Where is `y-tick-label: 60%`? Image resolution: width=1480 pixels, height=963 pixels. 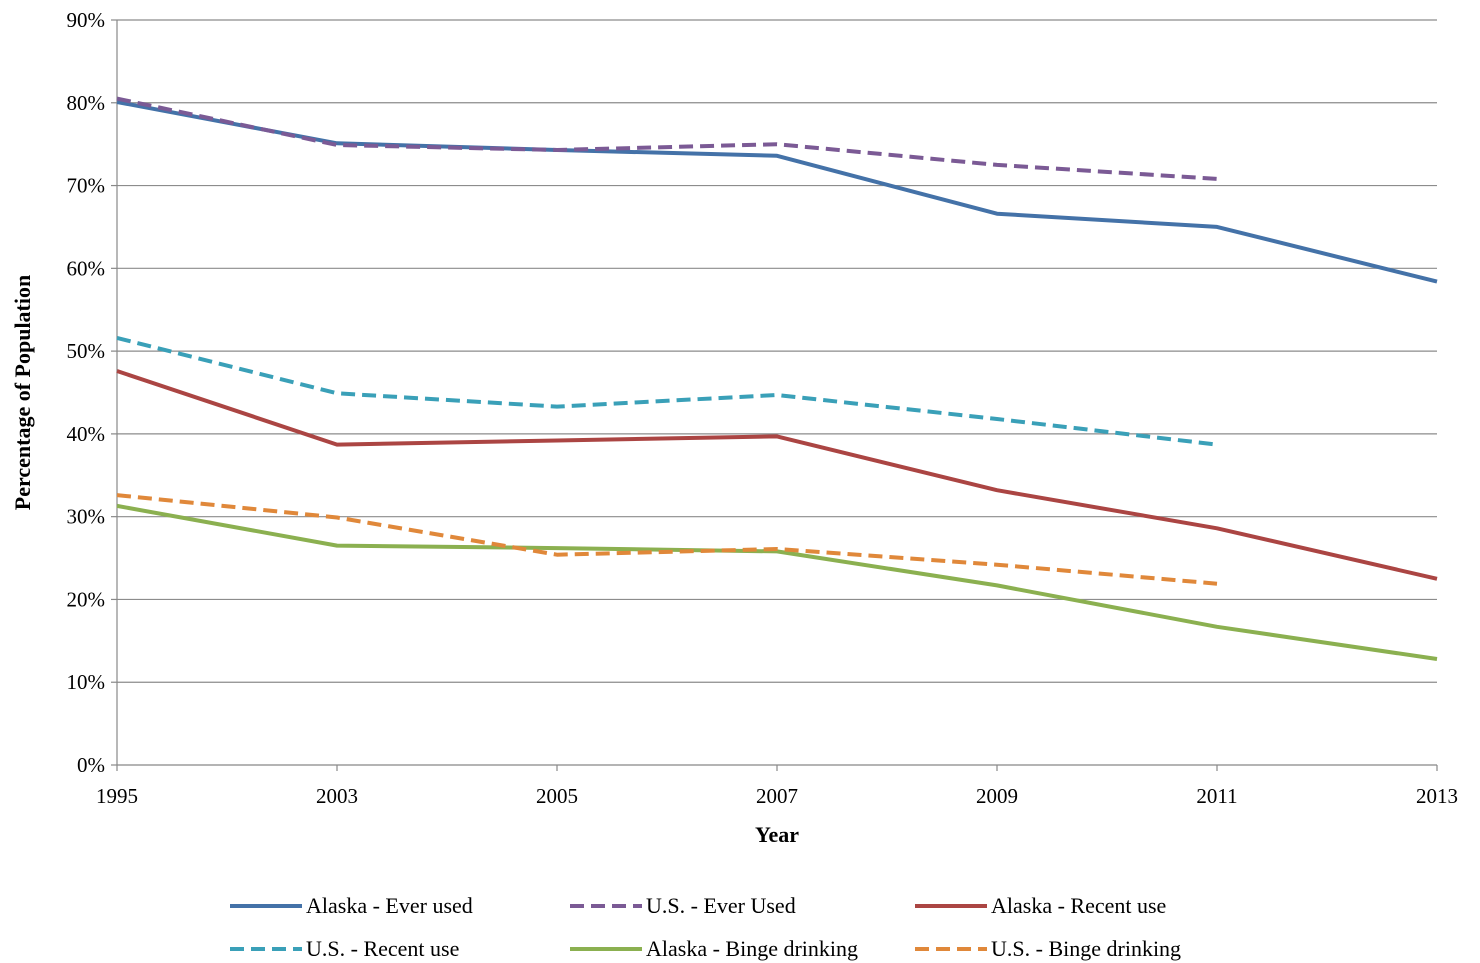 y-tick-label: 60% is located at coordinates (86, 268).